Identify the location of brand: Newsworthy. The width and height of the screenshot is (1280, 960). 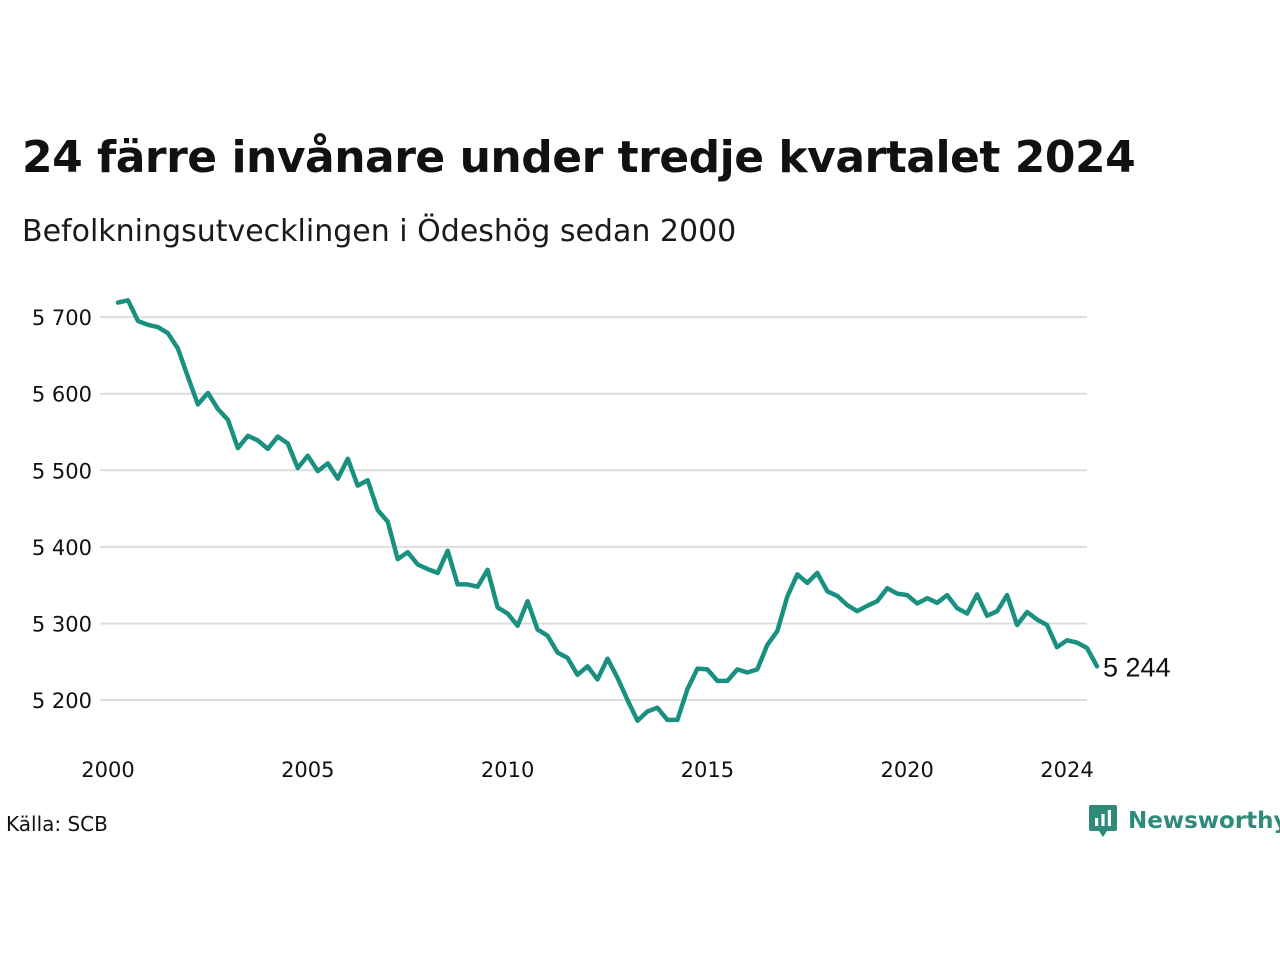
(1184, 821).